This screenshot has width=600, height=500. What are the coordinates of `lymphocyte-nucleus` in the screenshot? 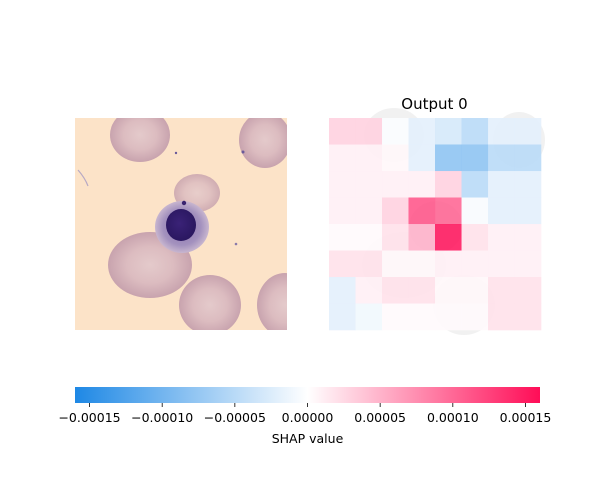 It's located at (181, 225).